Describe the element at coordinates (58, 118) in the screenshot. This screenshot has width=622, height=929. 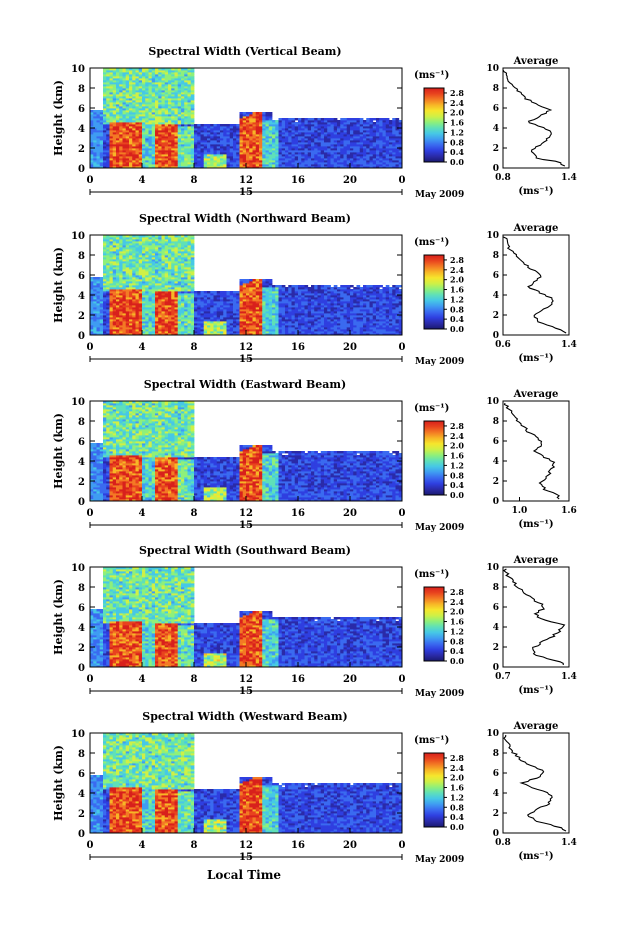
I see `y-axis-label: Height (km)` at that location.